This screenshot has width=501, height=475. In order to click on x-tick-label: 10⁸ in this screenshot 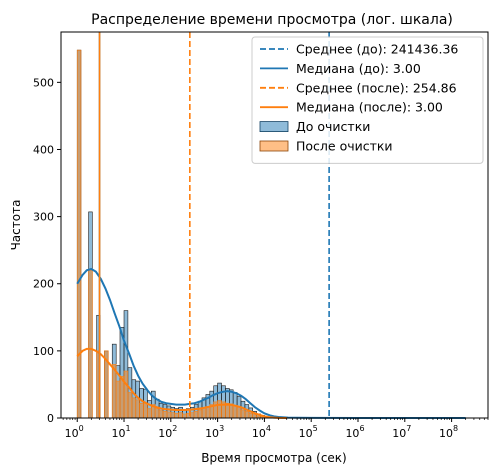, I will do `click(448, 432)`.